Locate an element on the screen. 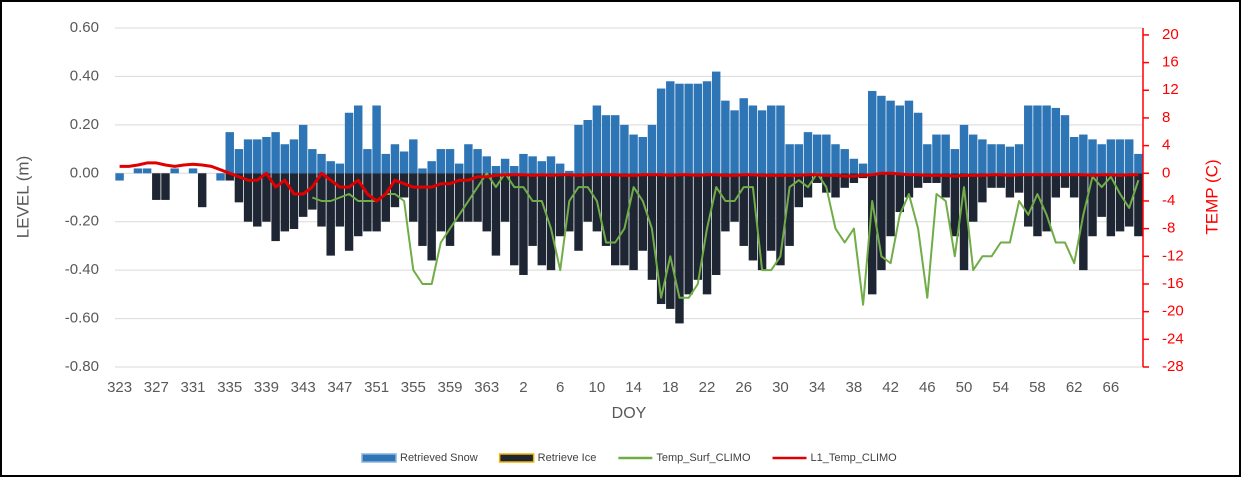 This screenshot has width=1241, height=477. x-tick-label: 335 is located at coordinates (229, 387).